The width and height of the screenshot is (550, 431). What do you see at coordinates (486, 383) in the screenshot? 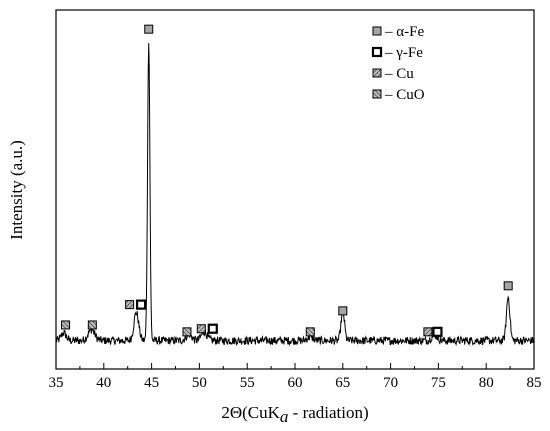
I see `x-tick-label: 80` at bounding box center [486, 383].